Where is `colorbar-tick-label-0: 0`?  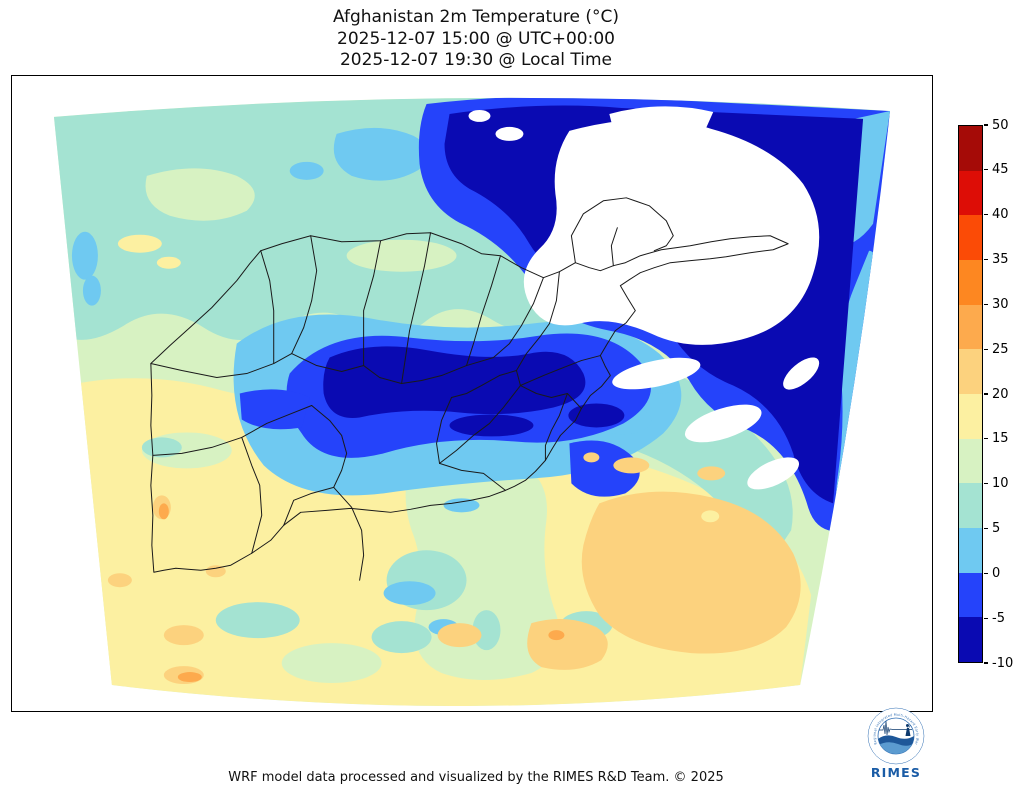
colorbar-tick-label-0: 0 is located at coordinates (996, 573).